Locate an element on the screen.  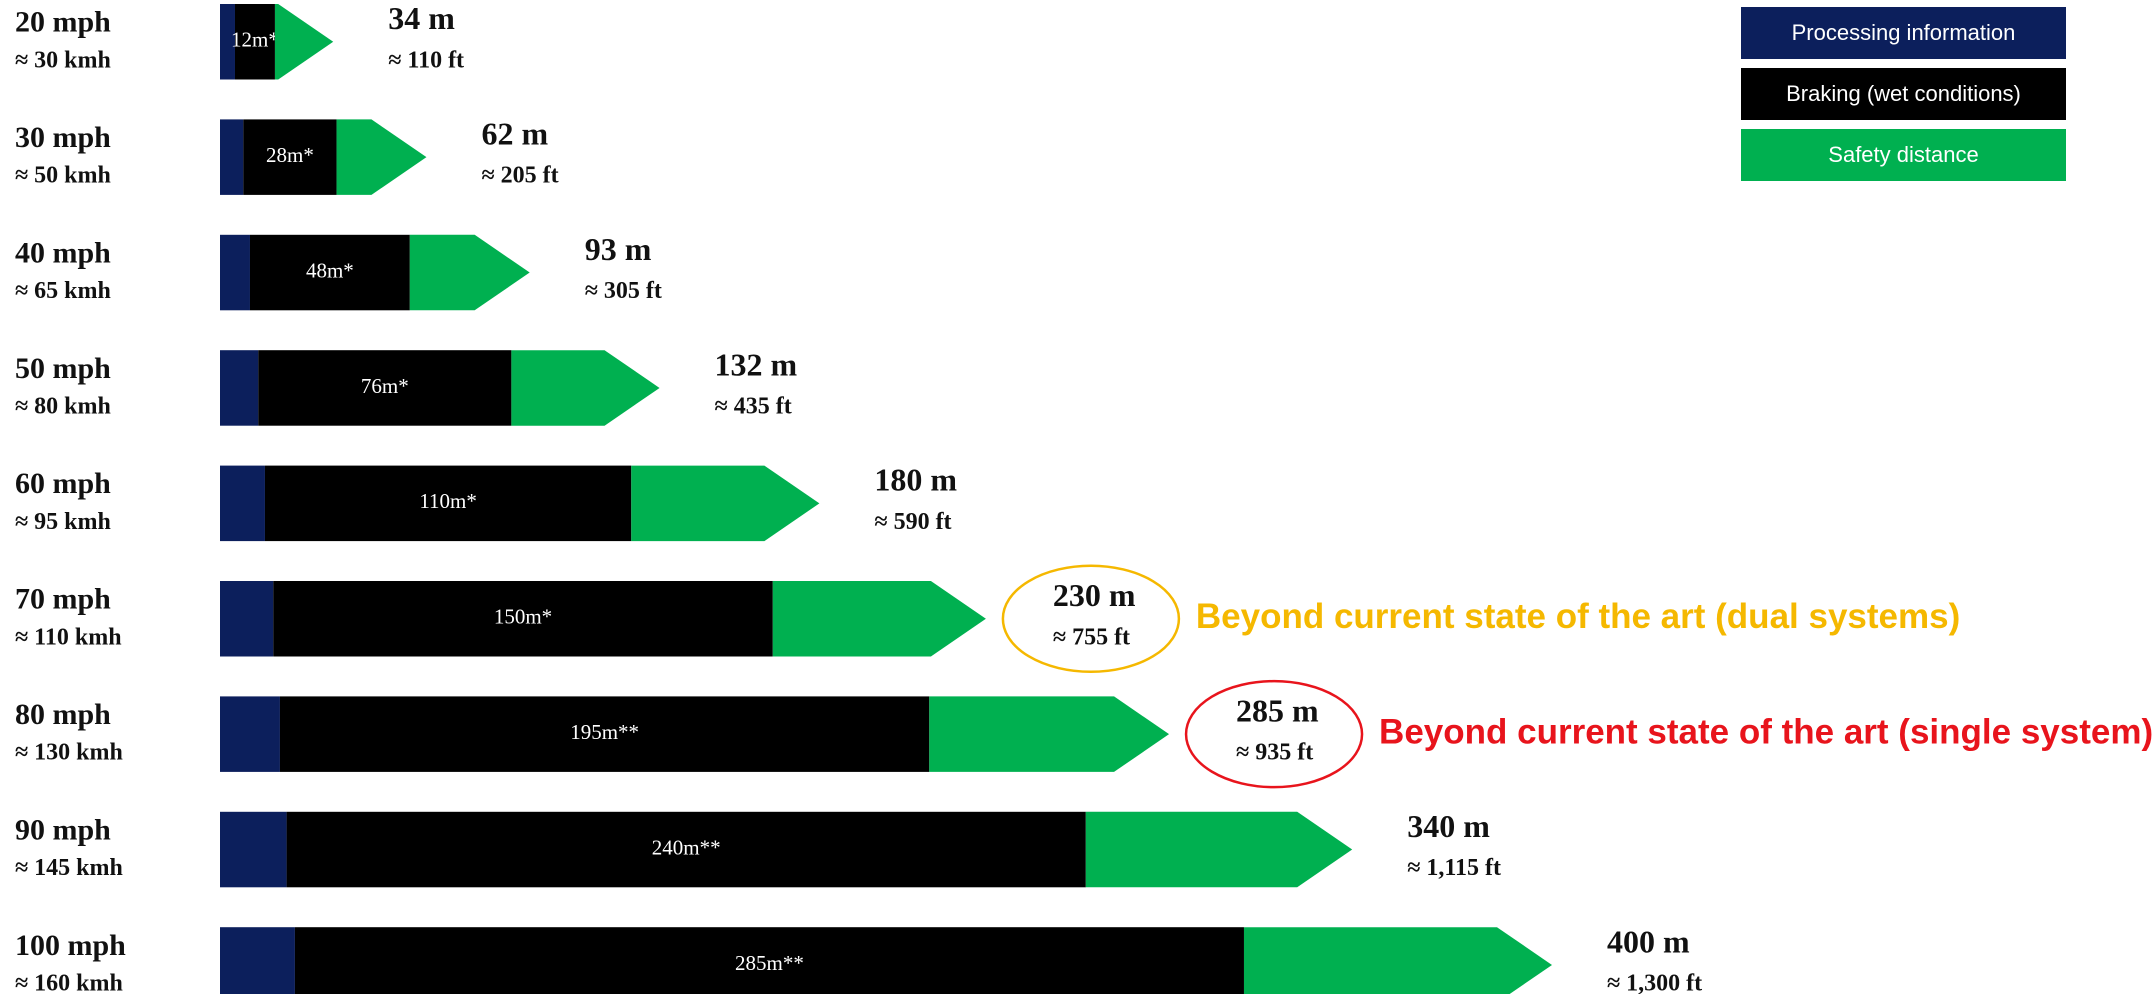
category-label: 100 mph is located at coordinates (70, 945).